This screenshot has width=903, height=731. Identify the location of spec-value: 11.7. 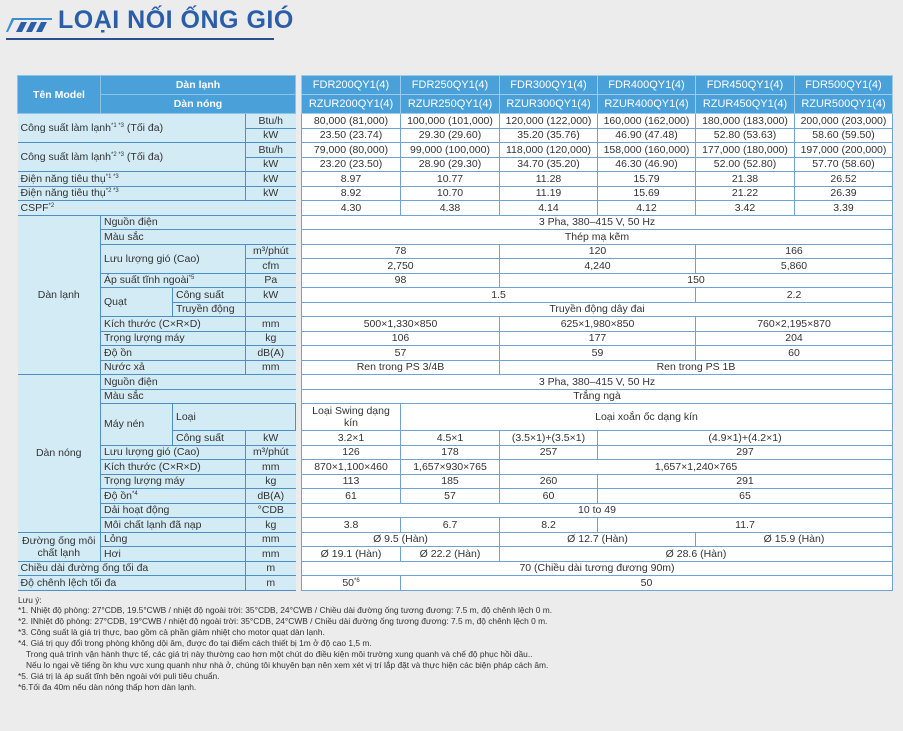
(745, 525).